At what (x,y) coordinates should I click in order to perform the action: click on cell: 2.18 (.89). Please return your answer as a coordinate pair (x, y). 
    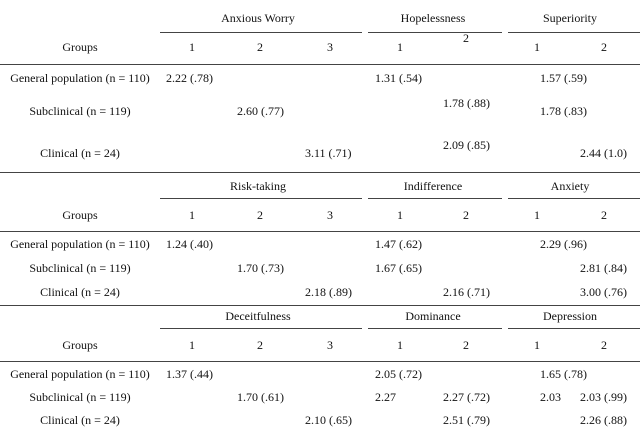
    Looking at the image, I should click on (328, 292).